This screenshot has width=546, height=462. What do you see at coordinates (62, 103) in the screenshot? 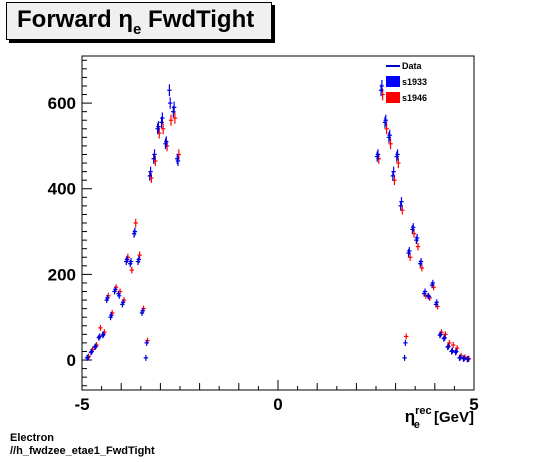
I see `y-tick-label: 600` at bounding box center [62, 103].